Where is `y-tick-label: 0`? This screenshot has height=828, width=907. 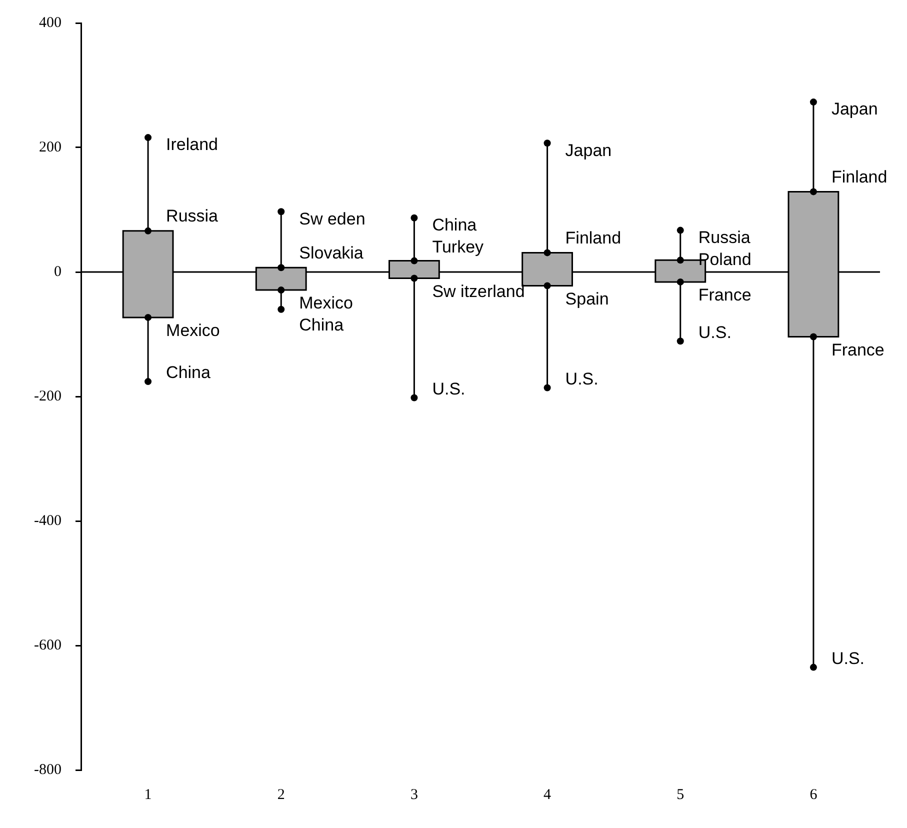
y-tick-label: 0 is located at coordinates (58, 272).